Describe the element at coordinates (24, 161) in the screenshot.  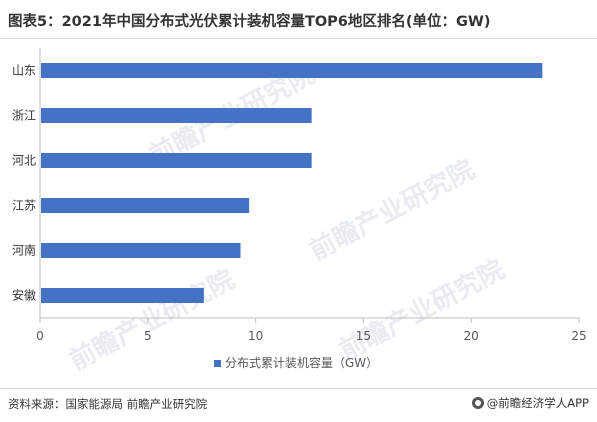
I see `y-tick-label: 河北` at that location.